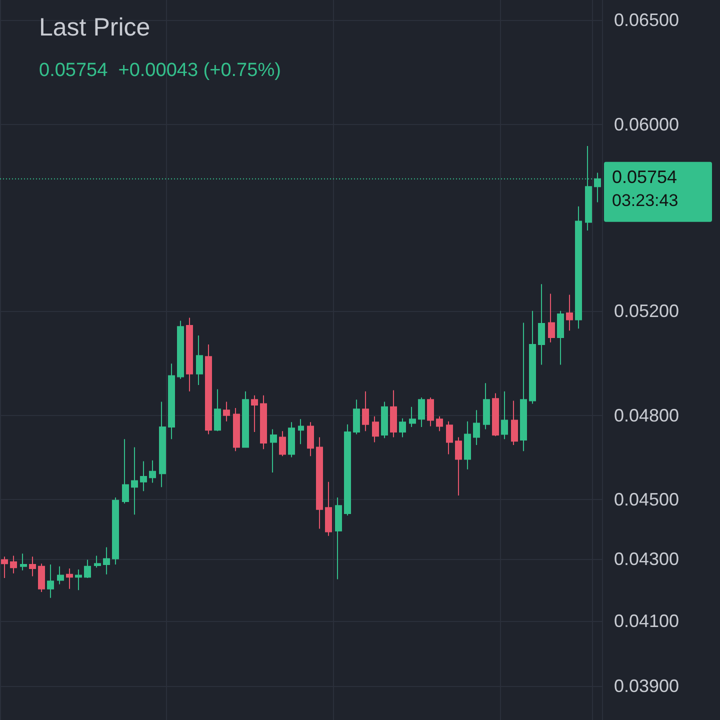  Describe the element at coordinates (647, 415) in the screenshot. I see `y-tick-label: 0.04800` at that location.